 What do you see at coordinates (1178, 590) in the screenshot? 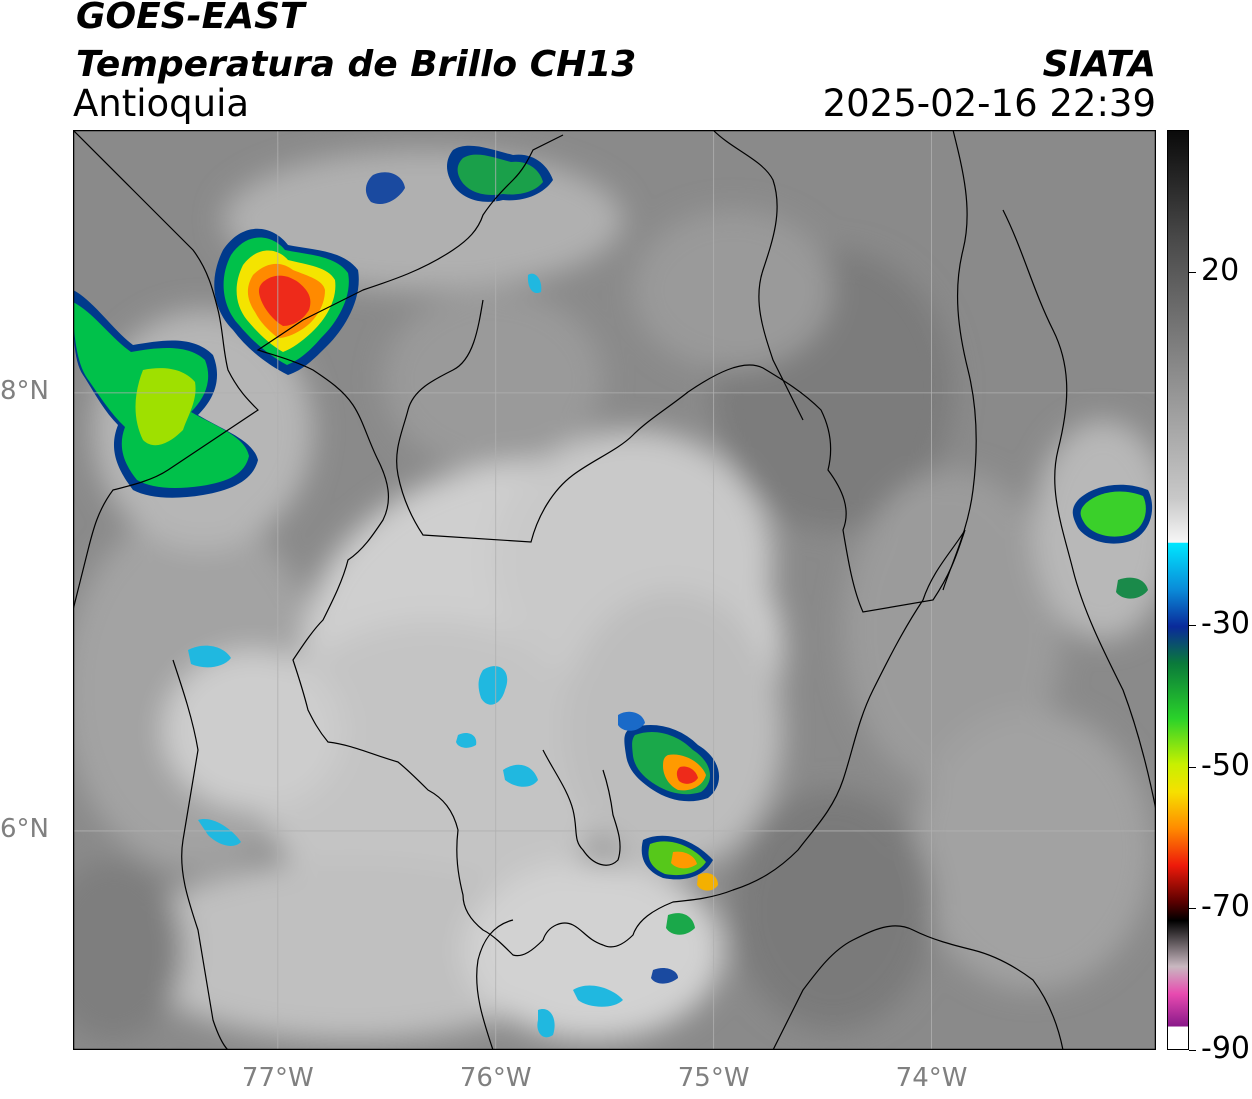
I see `colorbar` at bounding box center [1178, 590].